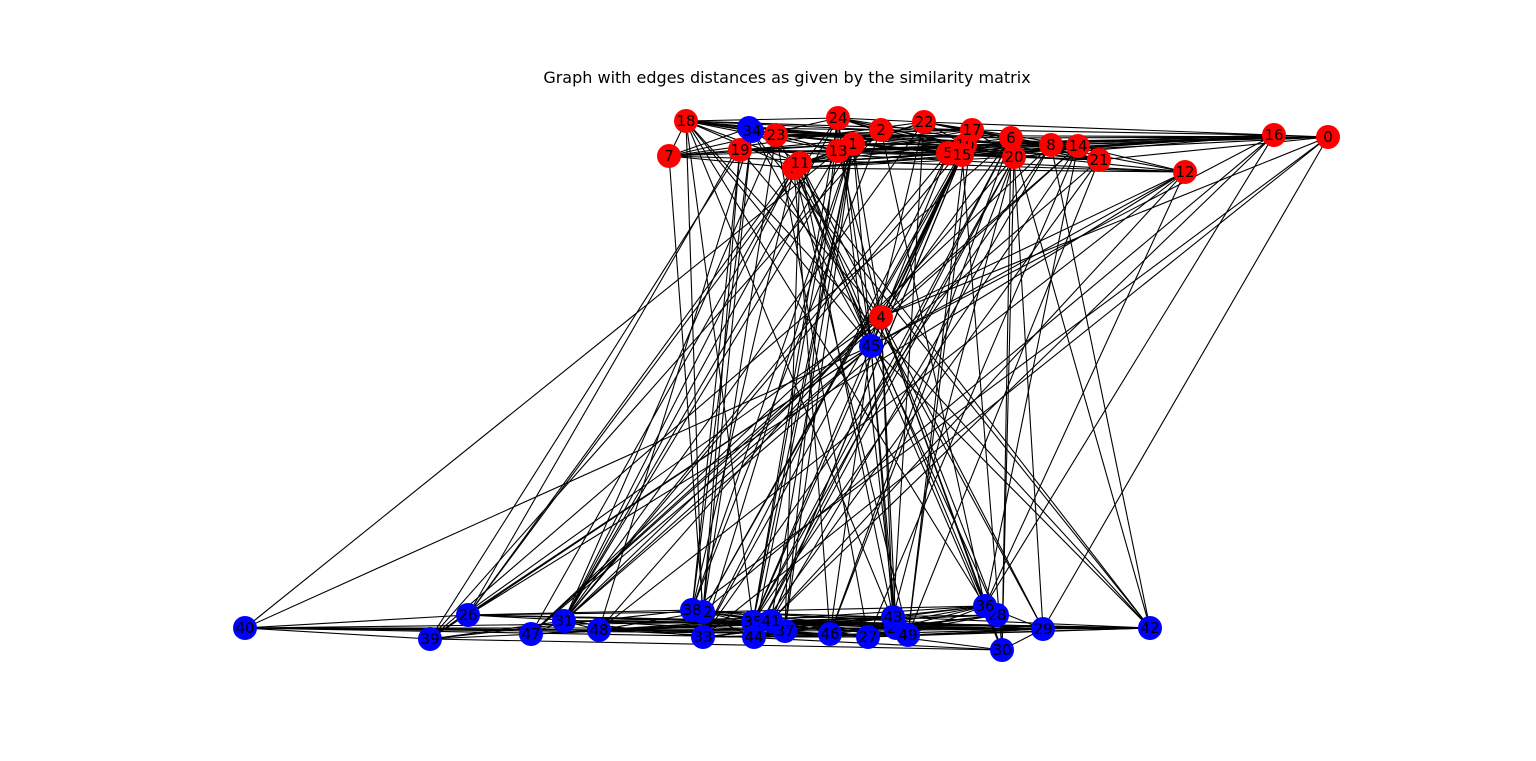 The width and height of the screenshot is (1536, 761). I want to click on node-15: 15, so click(962, 155).